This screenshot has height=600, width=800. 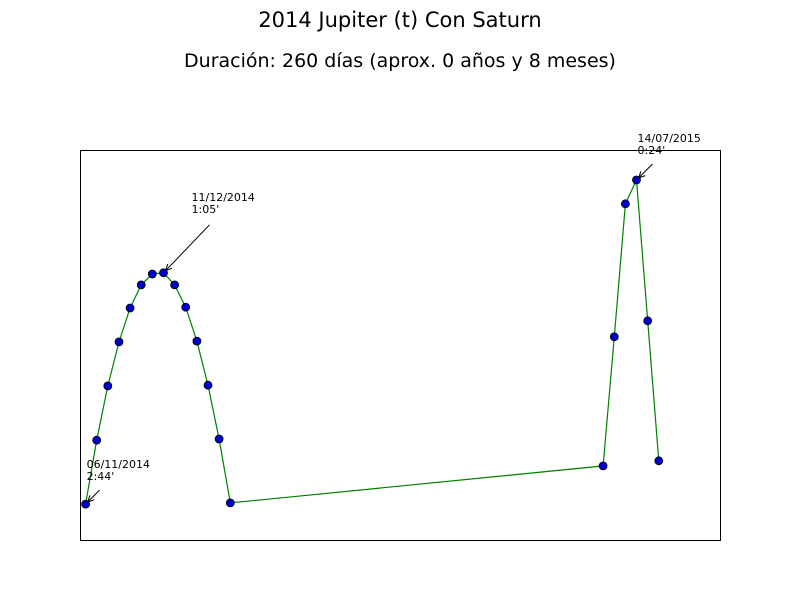 What do you see at coordinates (101, 476) in the screenshot?
I see `annotation-value: 2:44'` at bounding box center [101, 476].